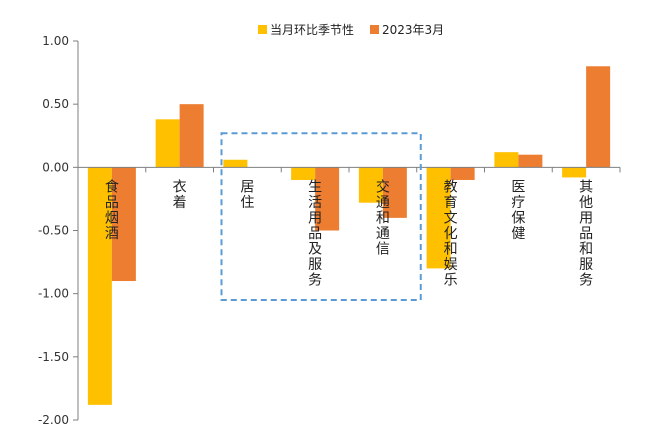  Describe the element at coordinates (451, 233) in the screenshot. I see `category-label: 教育文化和娱乐` at that location.